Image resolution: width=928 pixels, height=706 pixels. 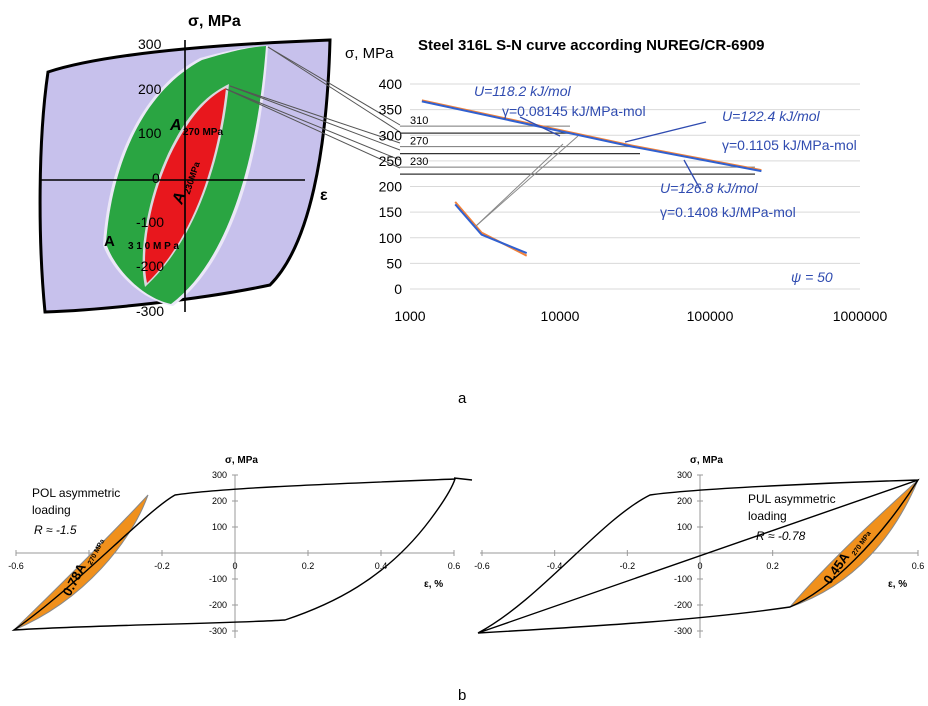 What do you see at coordinates (150, 266) in the screenshot?
I see `loops-y-tick: -200` at bounding box center [150, 266].